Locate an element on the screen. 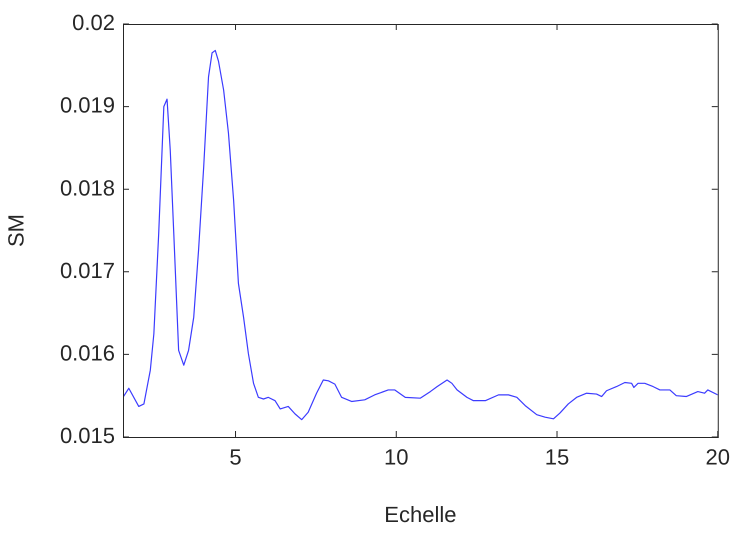 This screenshot has height=533, width=738. x-tick-label: 20 is located at coordinates (718, 457).